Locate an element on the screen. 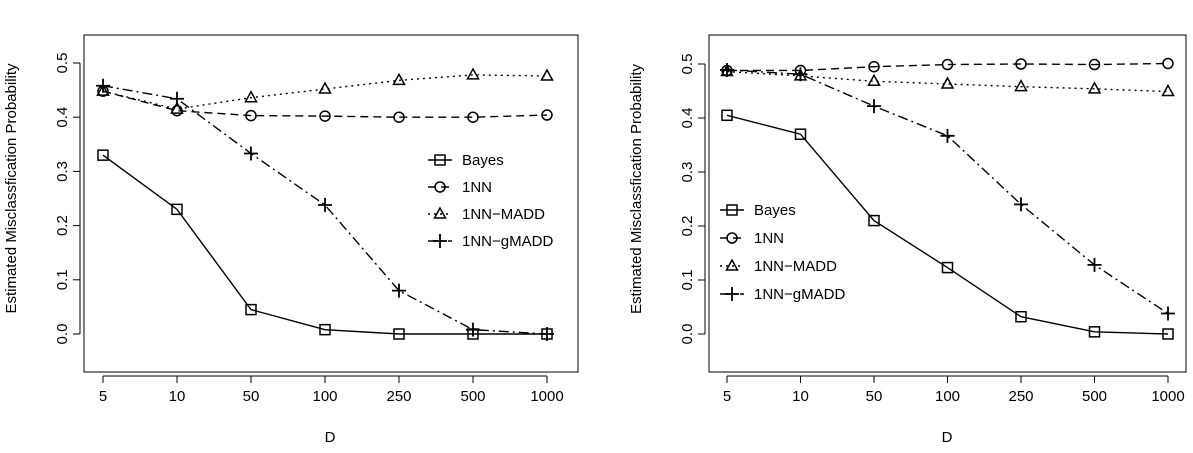 This screenshot has height=453, width=1193. panel-1-y-tick-label-1: 0.0 is located at coordinates (62, 334).